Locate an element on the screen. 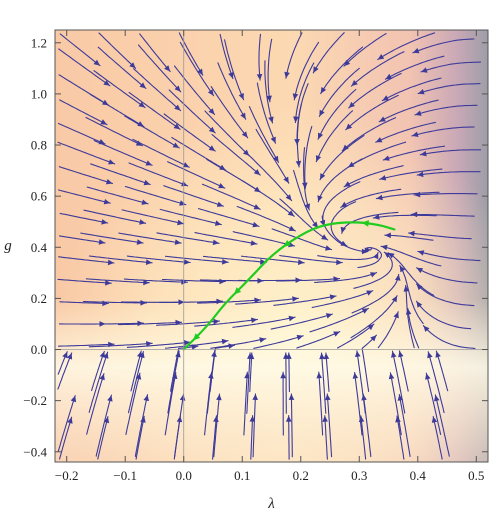 Image resolution: width=500 pixels, height=516 pixels. x-tick-label-3: 0.1 is located at coordinates (242, 475).